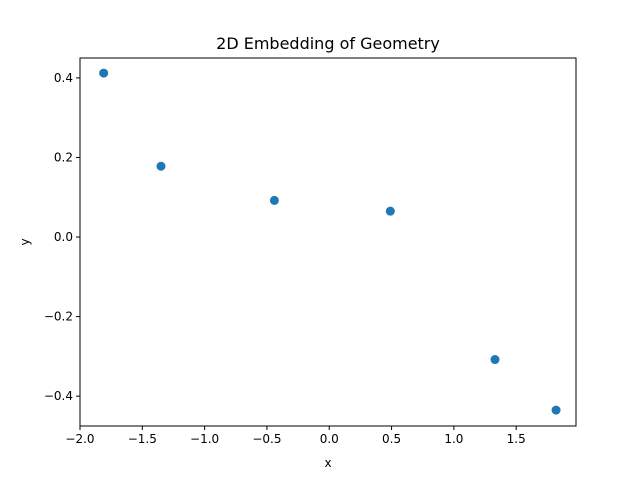 This screenshot has height=480, width=640. What do you see at coordinates (453, 439) in the screenshot?
I see `x-tick-label: 1.0` at bounding box center [453, 439].